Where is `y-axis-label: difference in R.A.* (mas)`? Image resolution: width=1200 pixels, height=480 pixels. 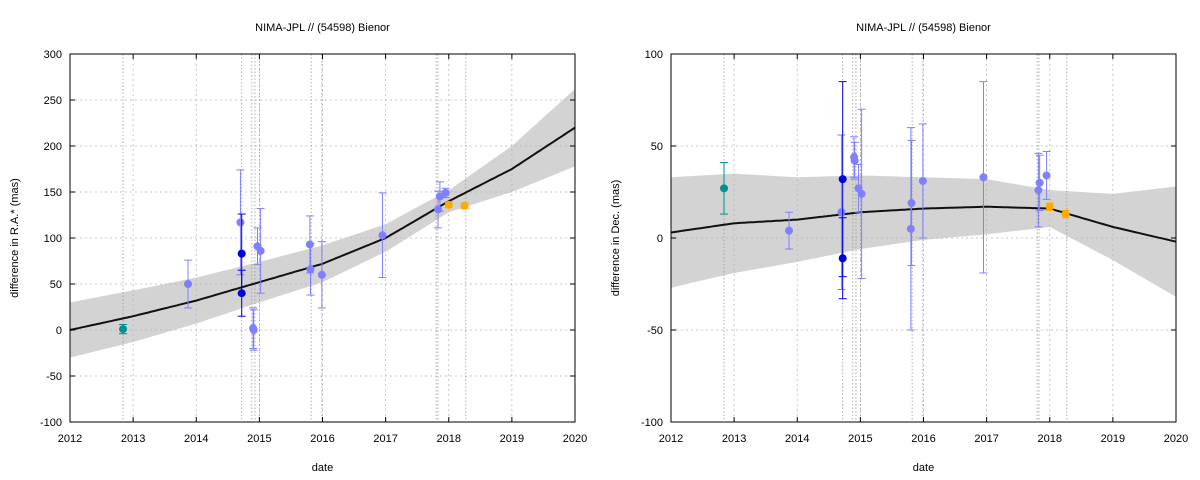 y-axis-label: difference in R.A.* (mas) is located at coordinates (15, 238).